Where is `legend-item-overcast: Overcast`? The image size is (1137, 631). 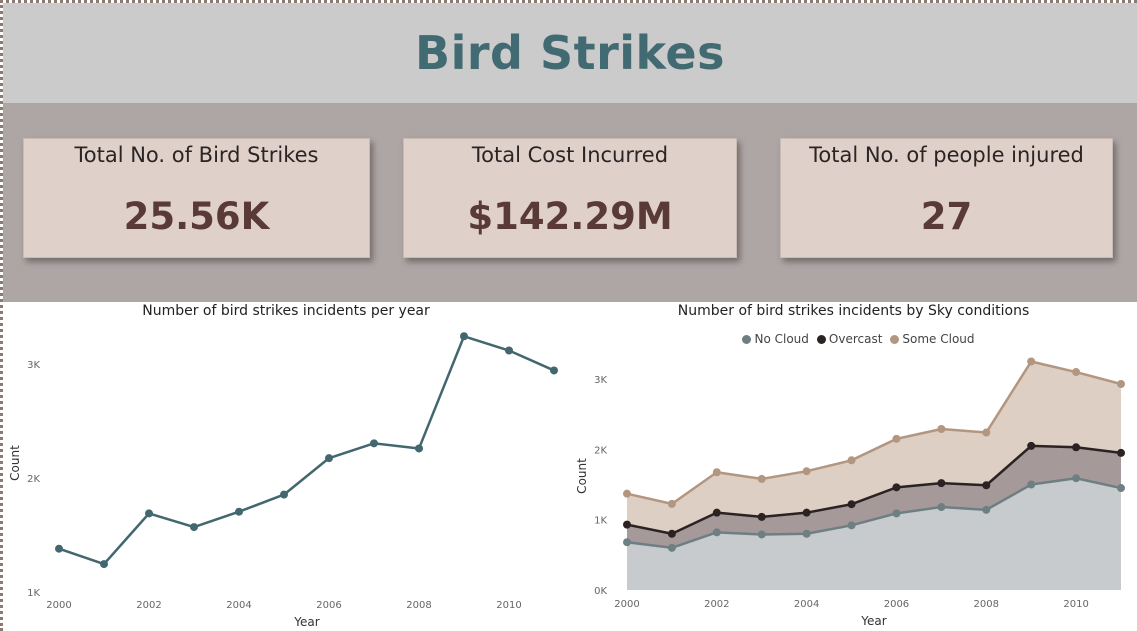
legend-item-overcast: Overcast is located at coordinates (849, 339).